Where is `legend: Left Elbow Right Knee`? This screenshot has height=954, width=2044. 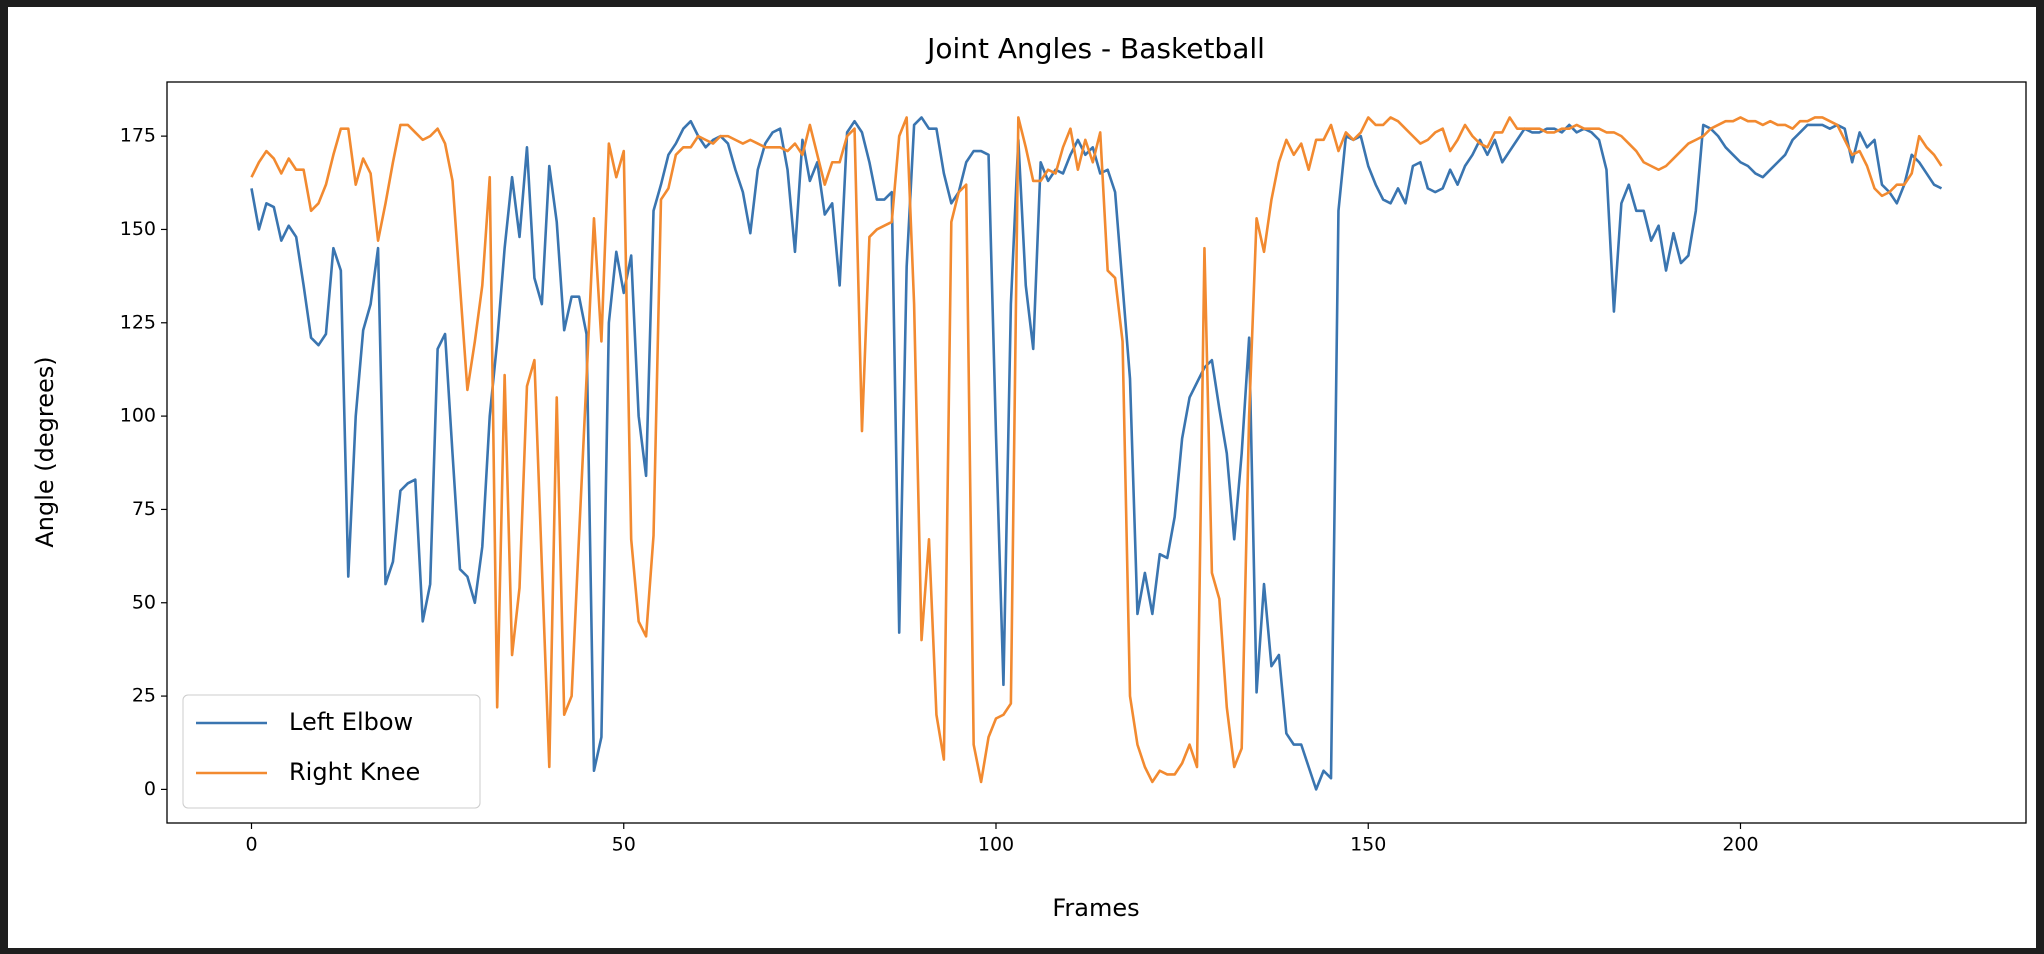 legend: Left Elbow Right Knee is located at coordinates (331, 751).